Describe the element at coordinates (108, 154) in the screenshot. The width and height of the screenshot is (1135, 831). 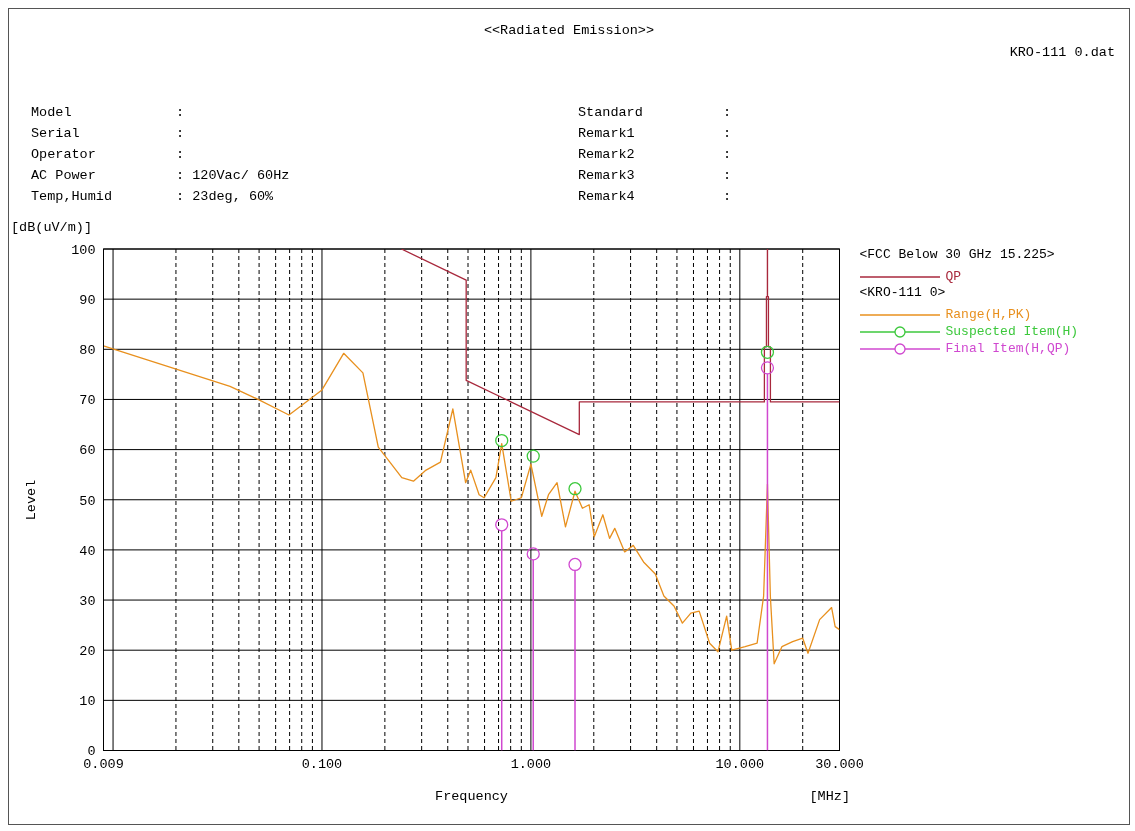
I see `text: Operator :` at that location.